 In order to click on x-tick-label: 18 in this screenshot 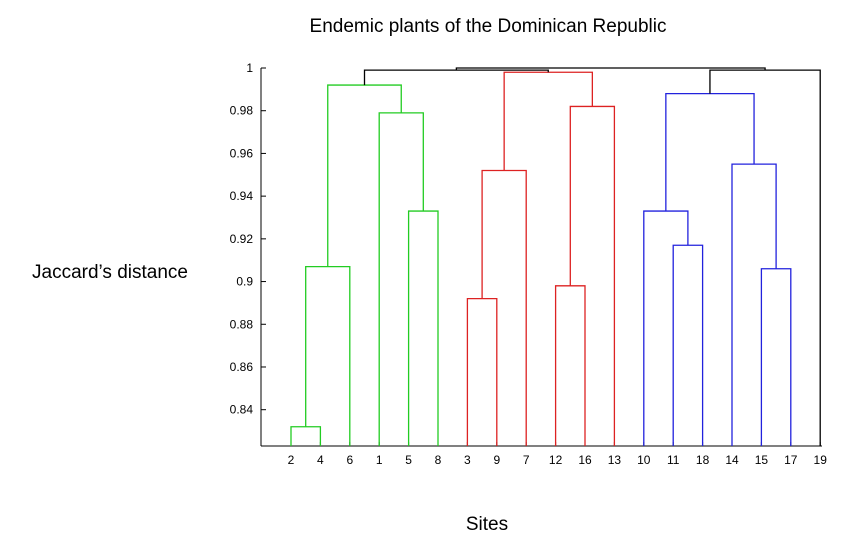, I will do `click(703, 460)`.